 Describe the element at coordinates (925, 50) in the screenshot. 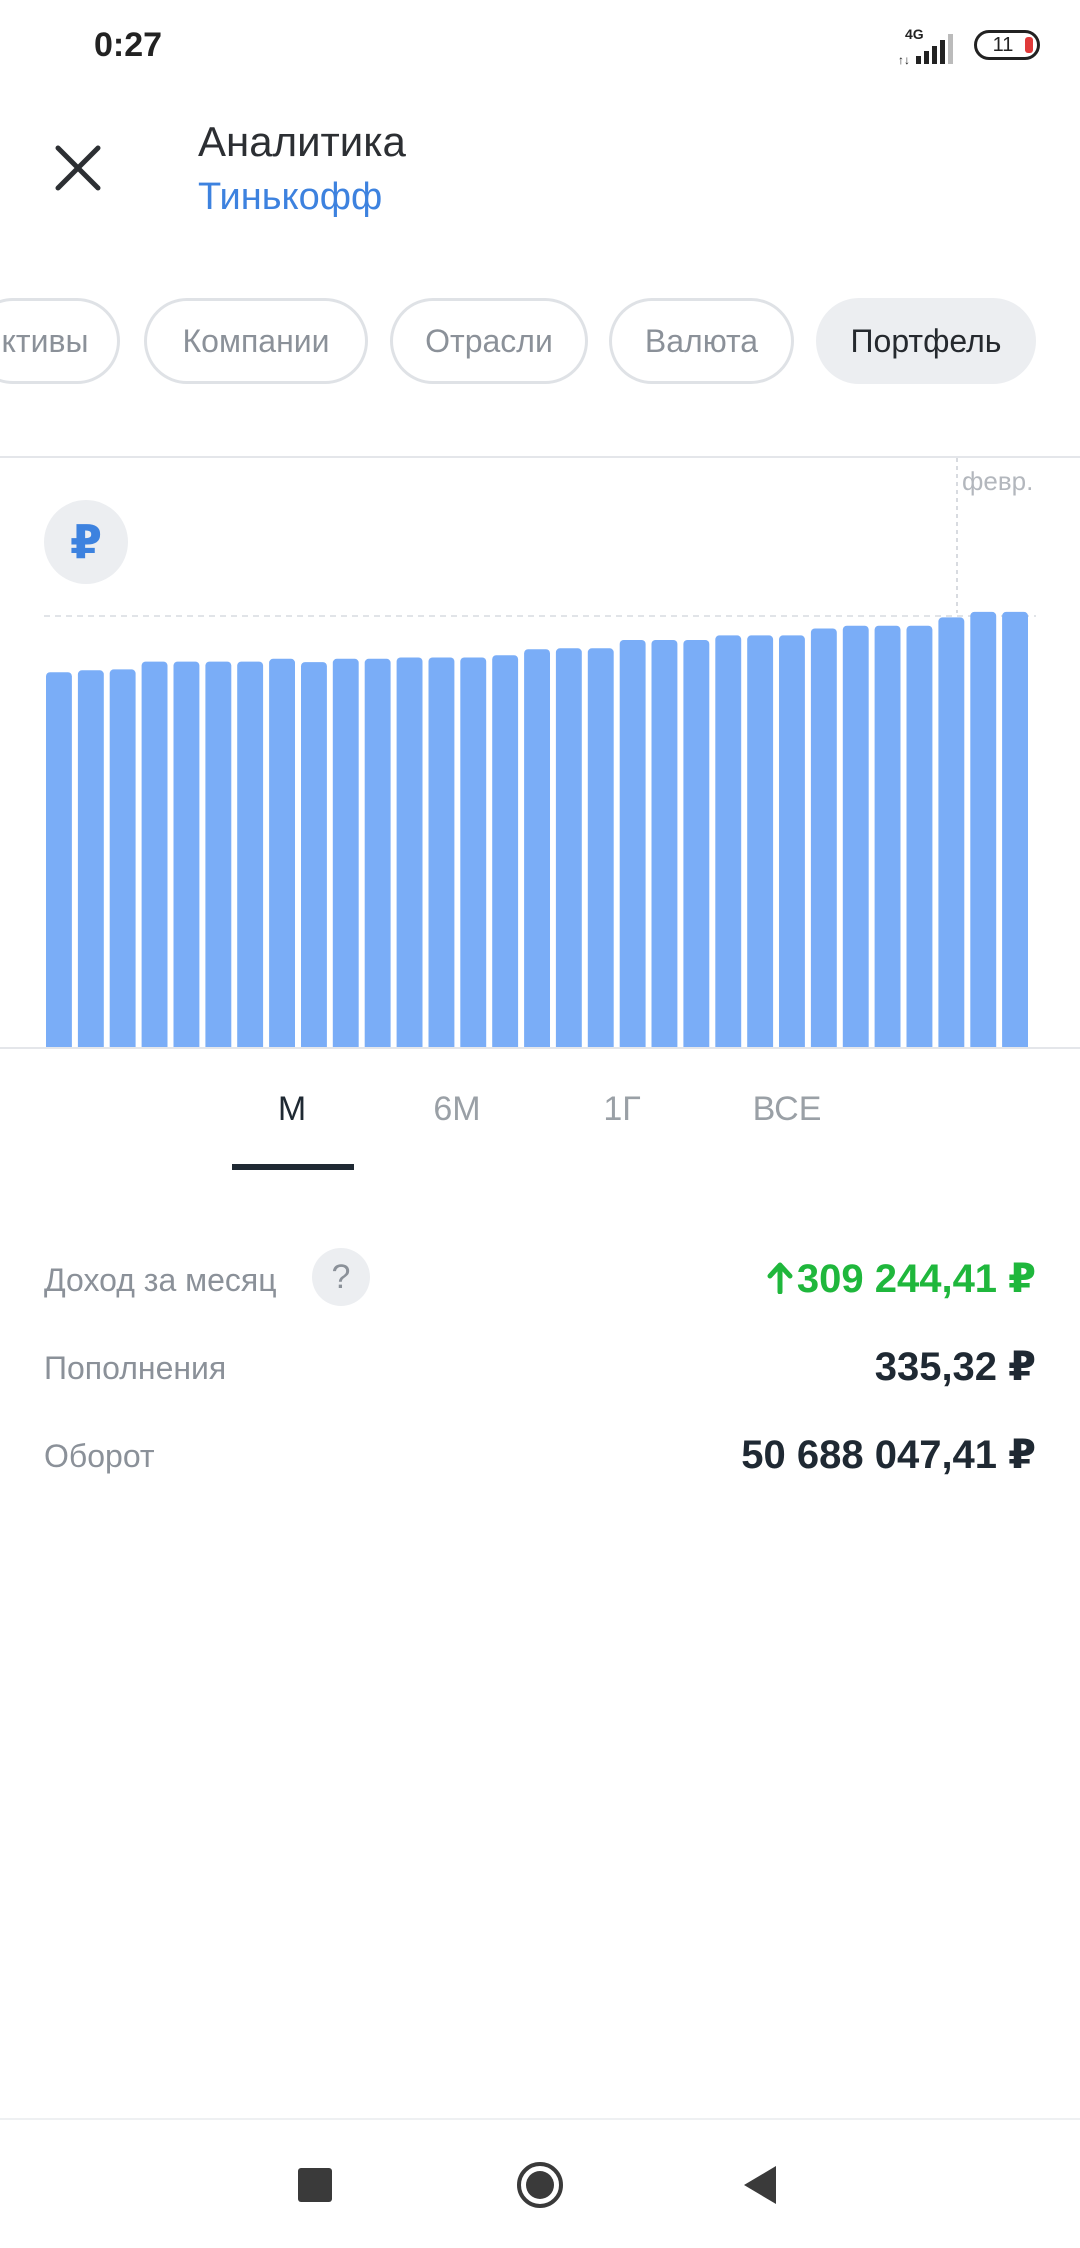

I see `signal-icon: ↑↓` at that location.